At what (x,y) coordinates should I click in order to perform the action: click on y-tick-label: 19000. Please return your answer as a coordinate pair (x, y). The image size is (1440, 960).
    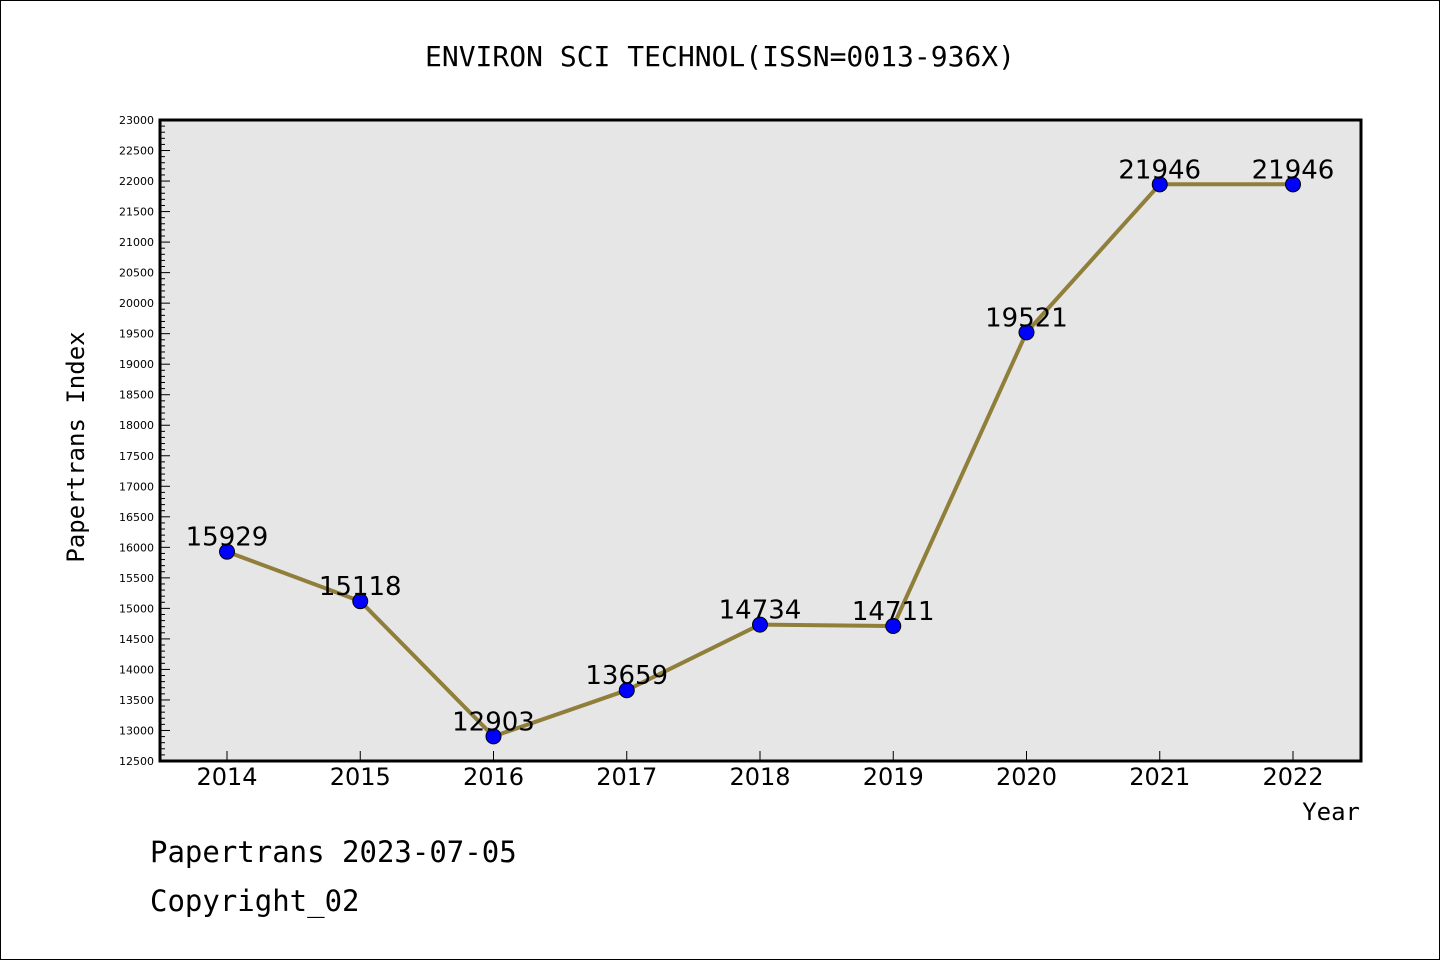
    Looking at the image, I should click on (136, 364).